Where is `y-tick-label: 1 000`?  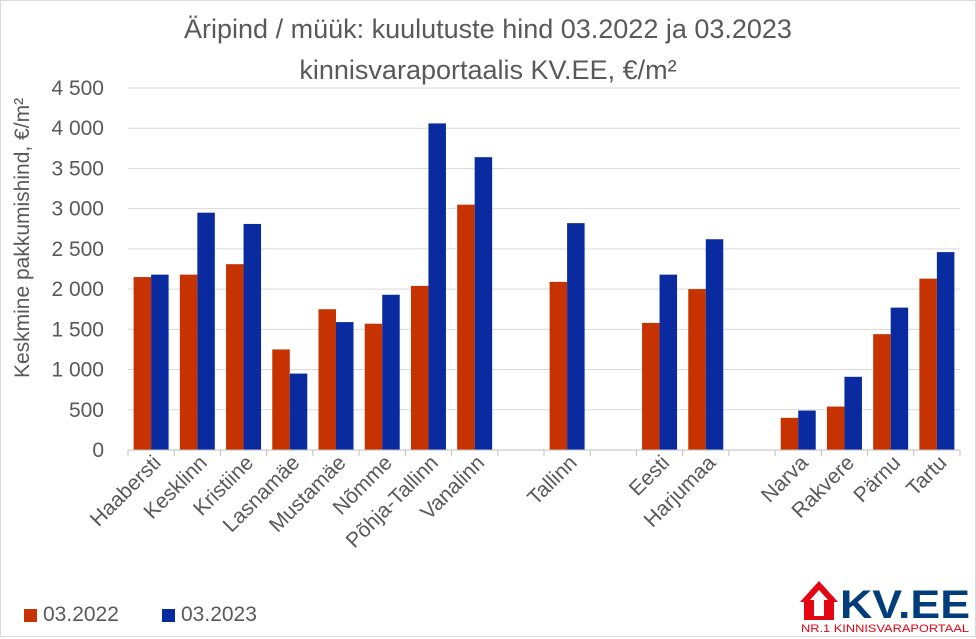 y-tick-label: 1 000 is located at coordinates (77, 370).